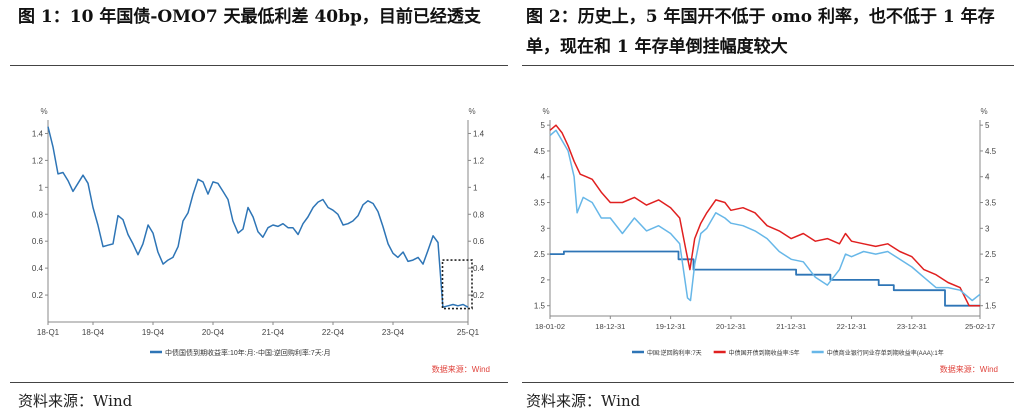  Describe the element at coordinates (457, 284) in the screenshot. I see `highlight-box` at that location.